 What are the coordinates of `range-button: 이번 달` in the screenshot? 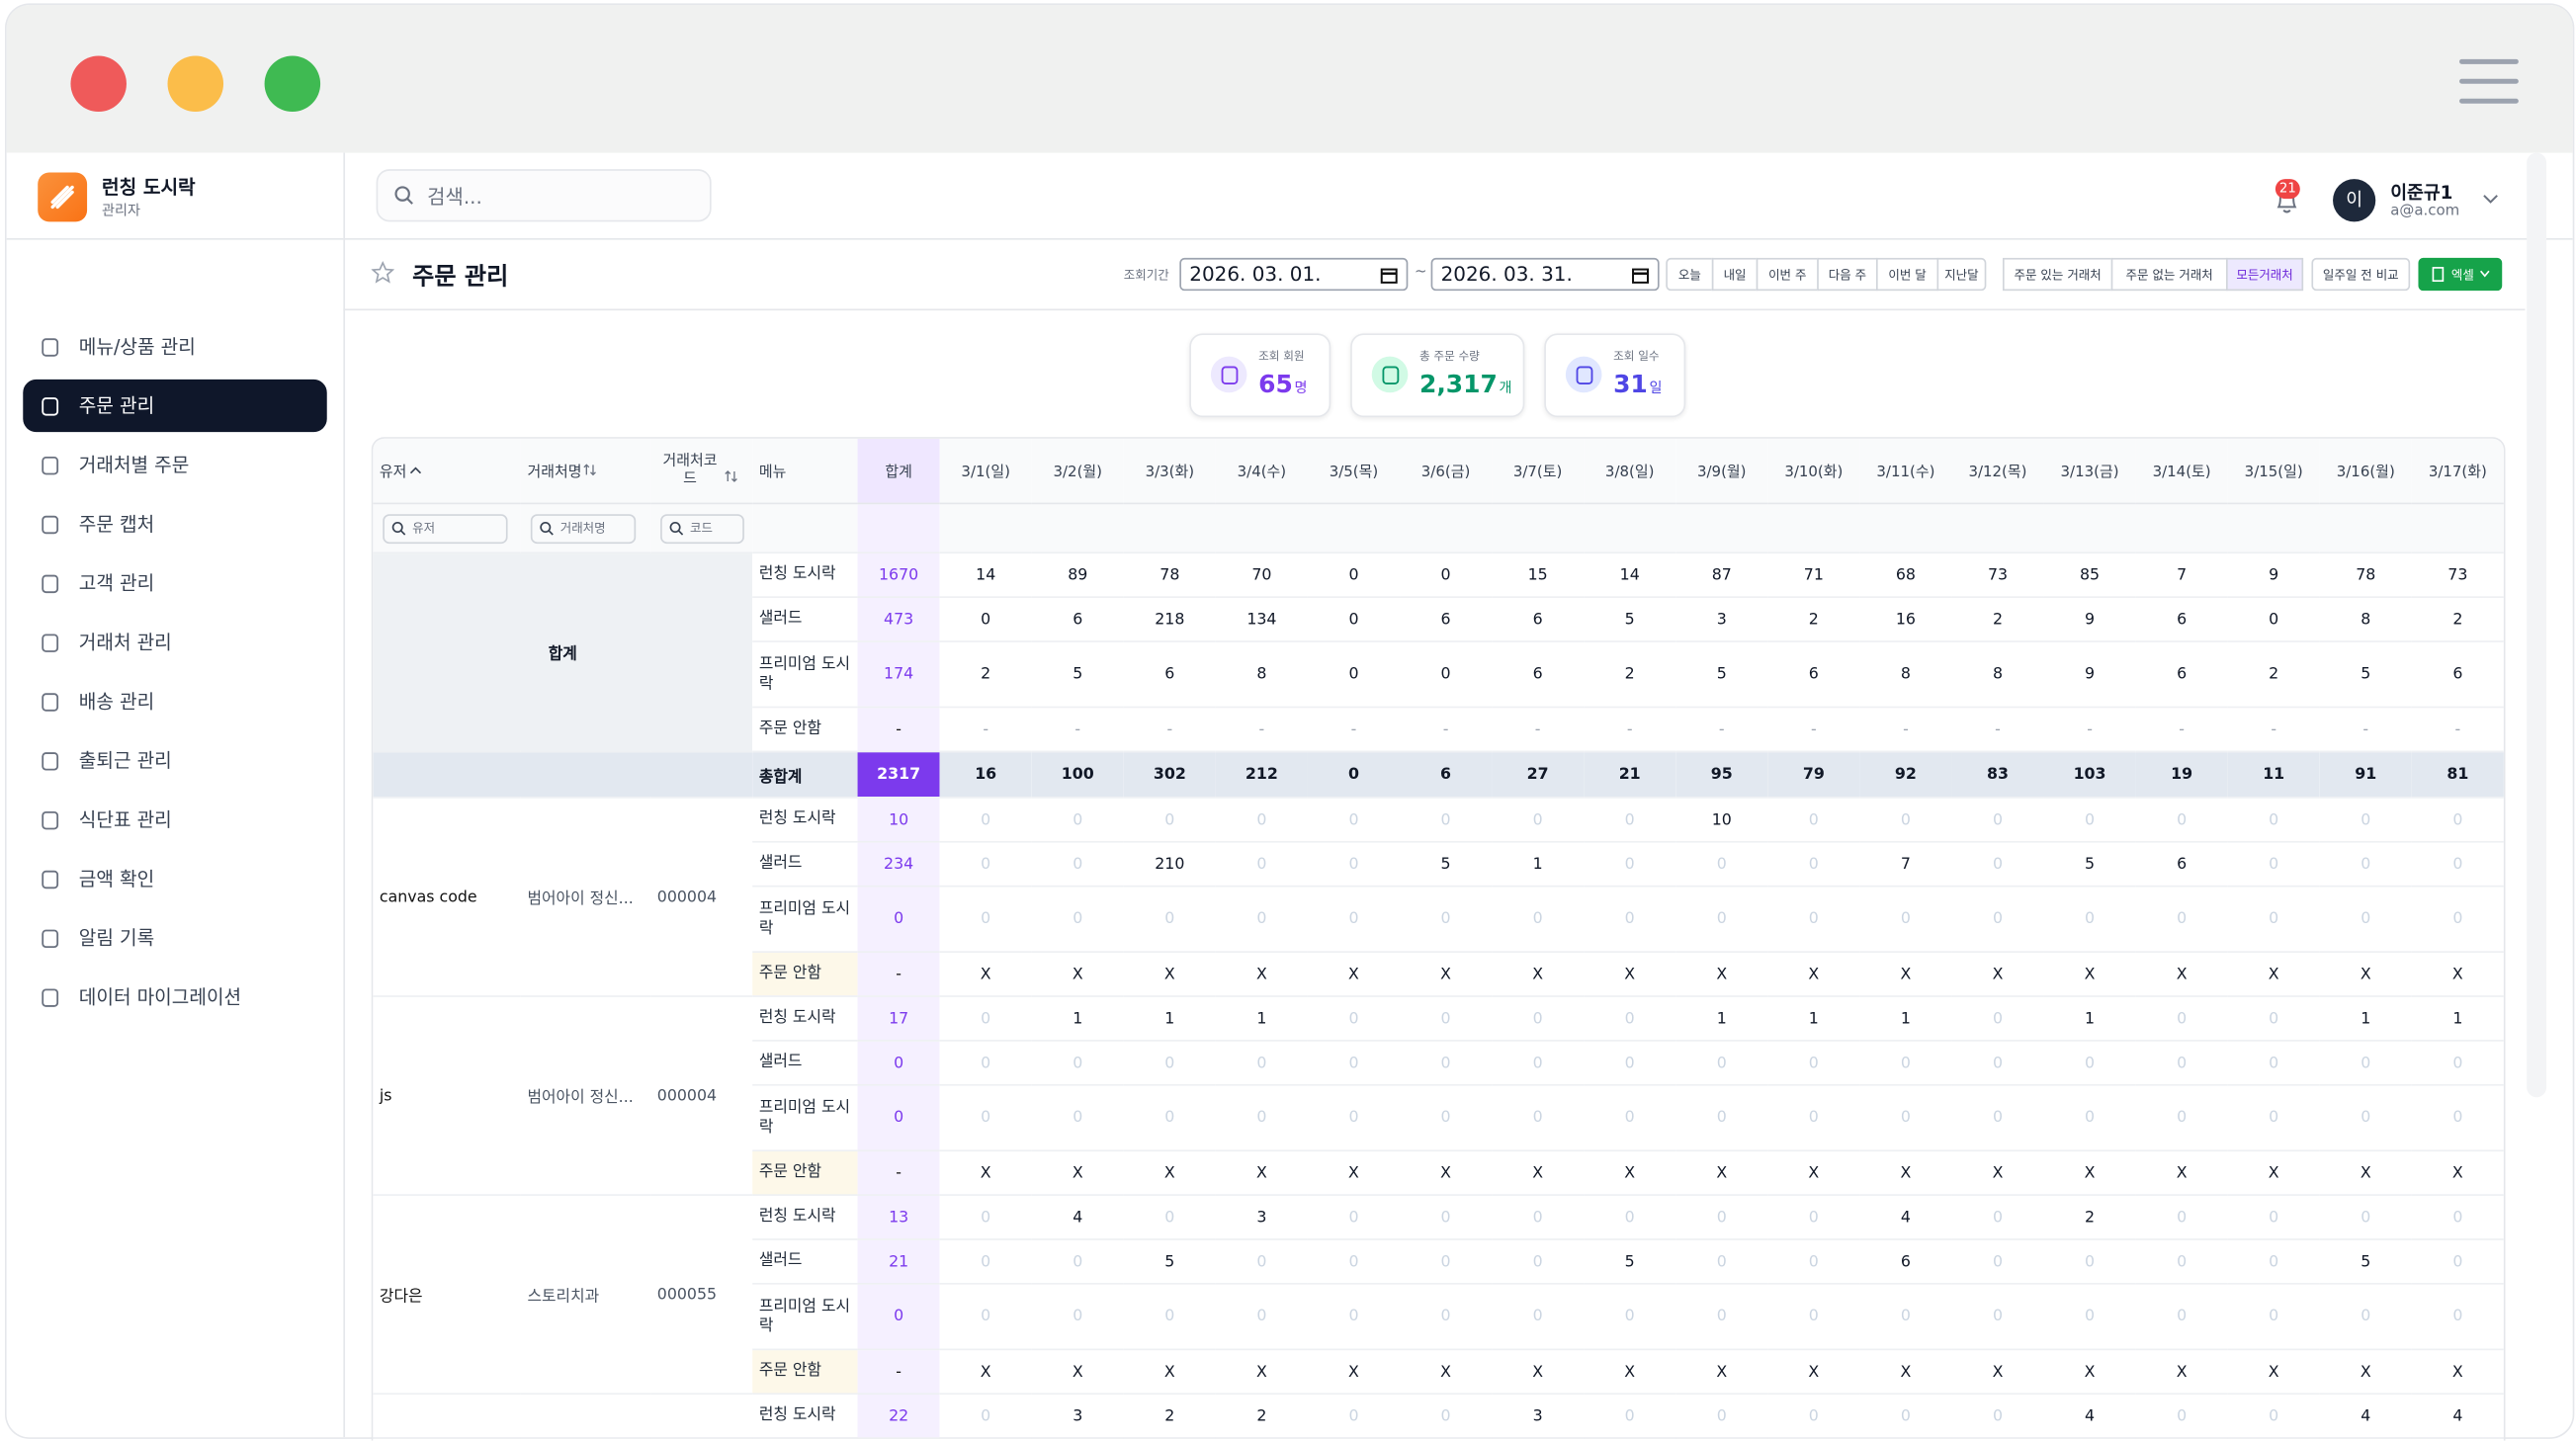 It's located at (1907, 274).